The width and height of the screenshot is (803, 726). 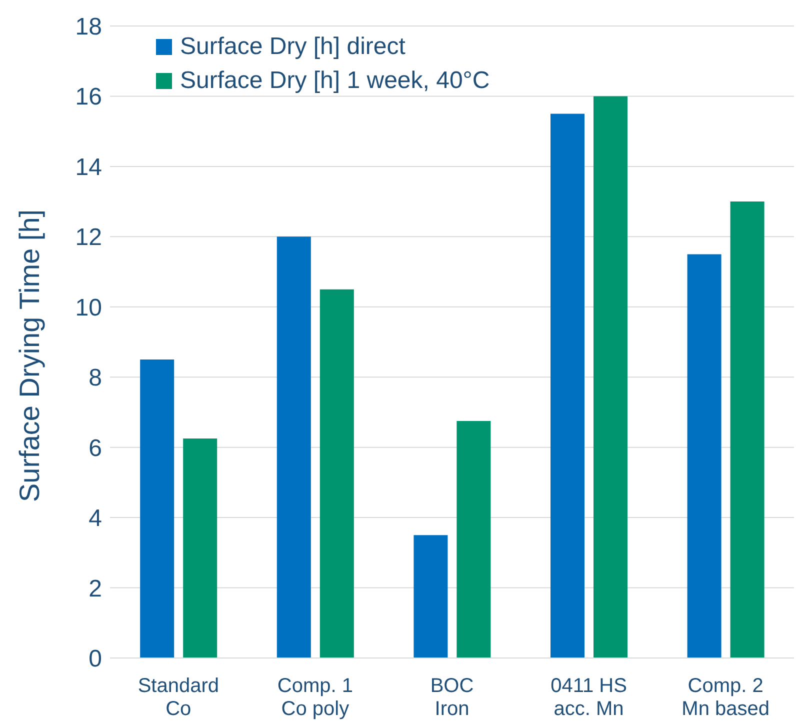 What do you see at coordinates (29, 355) in the screenshot?
I see `y-axis-title: Surface Drying Time [h]` at bounding box center [29, 355].